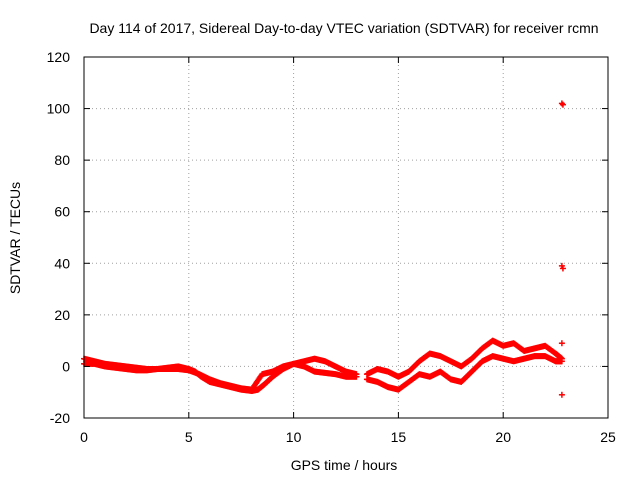 The height and width of the screenshot is (480, 640). What do you see at coordinates (294, 437) in the screenshot?
I see `x-tick-label: 10` at bounding box center [294, 437].